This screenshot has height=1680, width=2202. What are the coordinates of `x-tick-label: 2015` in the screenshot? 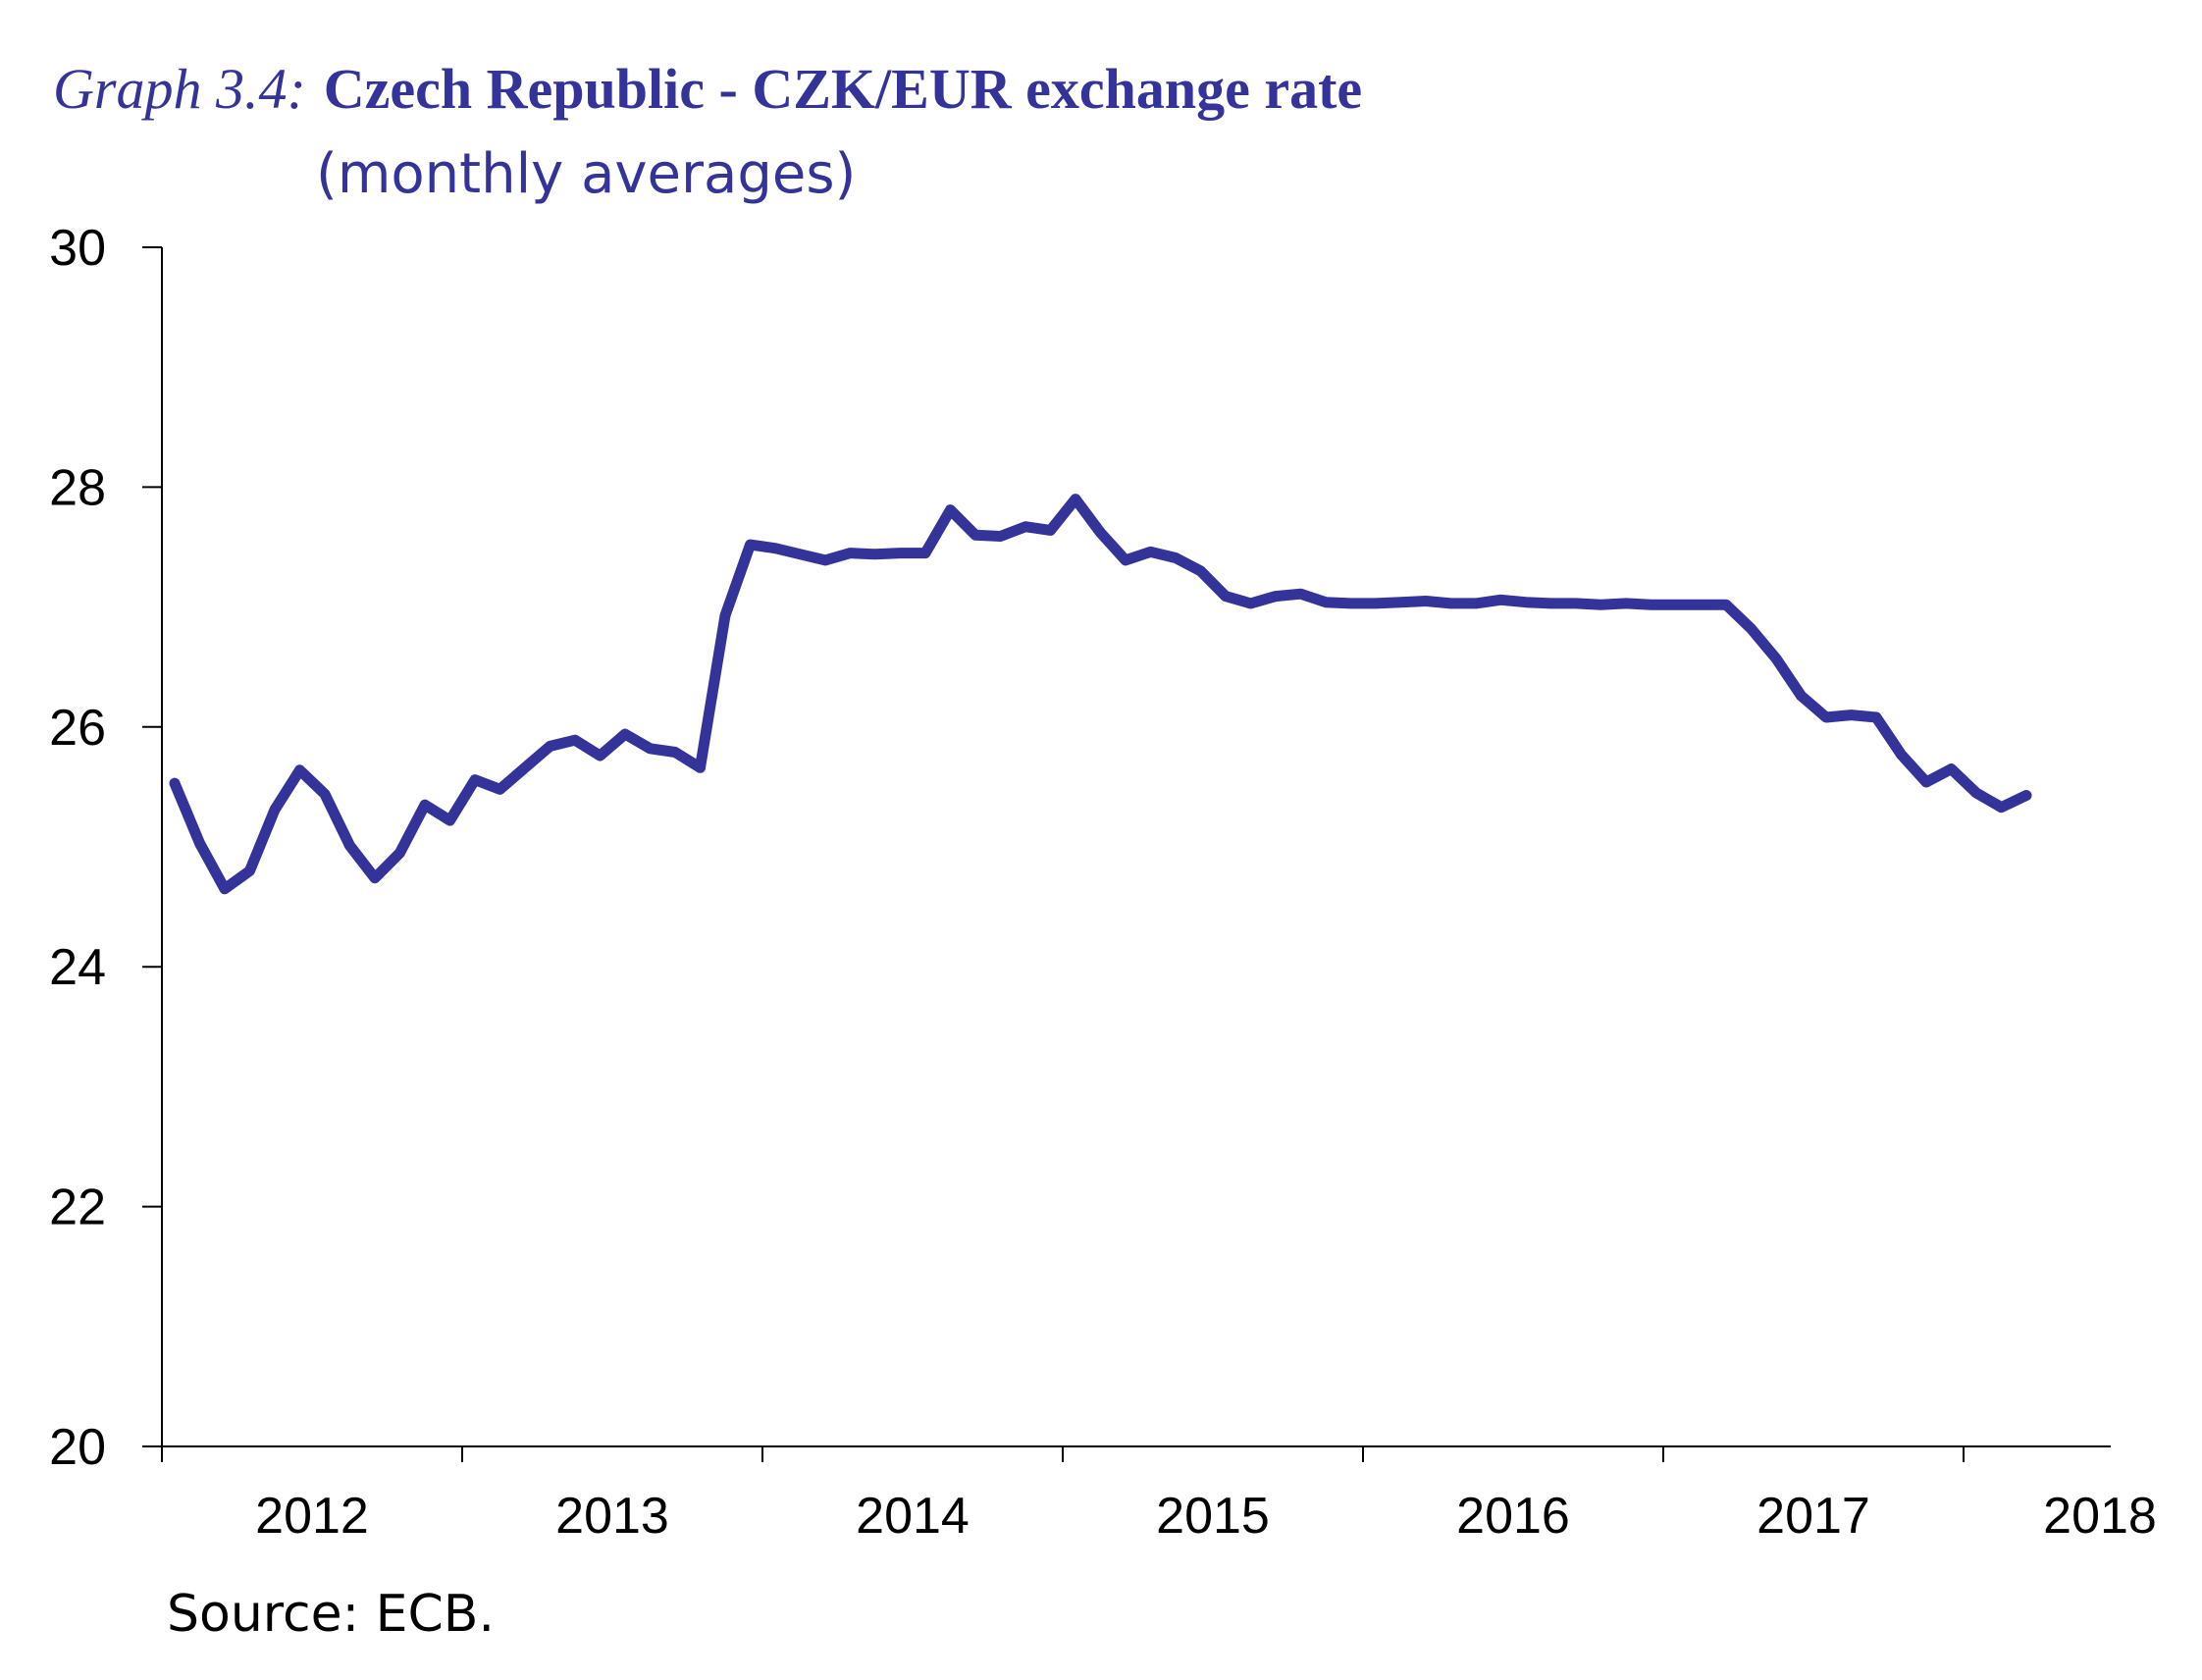 It's located at (1213, 1516).